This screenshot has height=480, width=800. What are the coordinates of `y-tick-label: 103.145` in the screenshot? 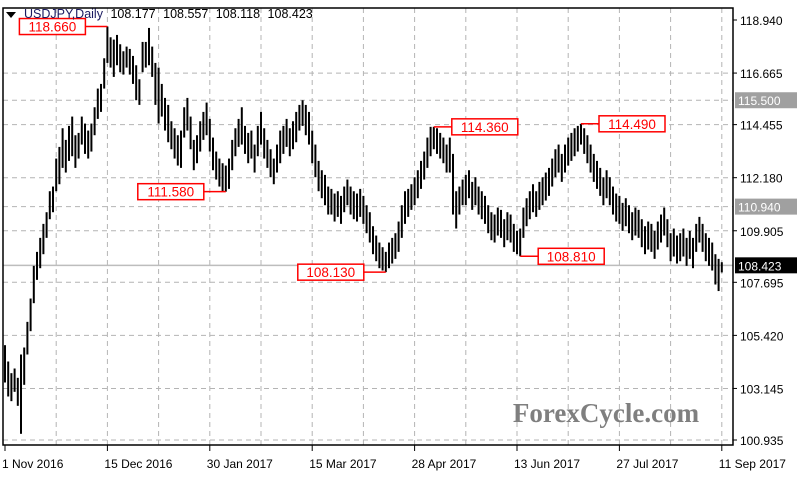 It's located at (762, 389).